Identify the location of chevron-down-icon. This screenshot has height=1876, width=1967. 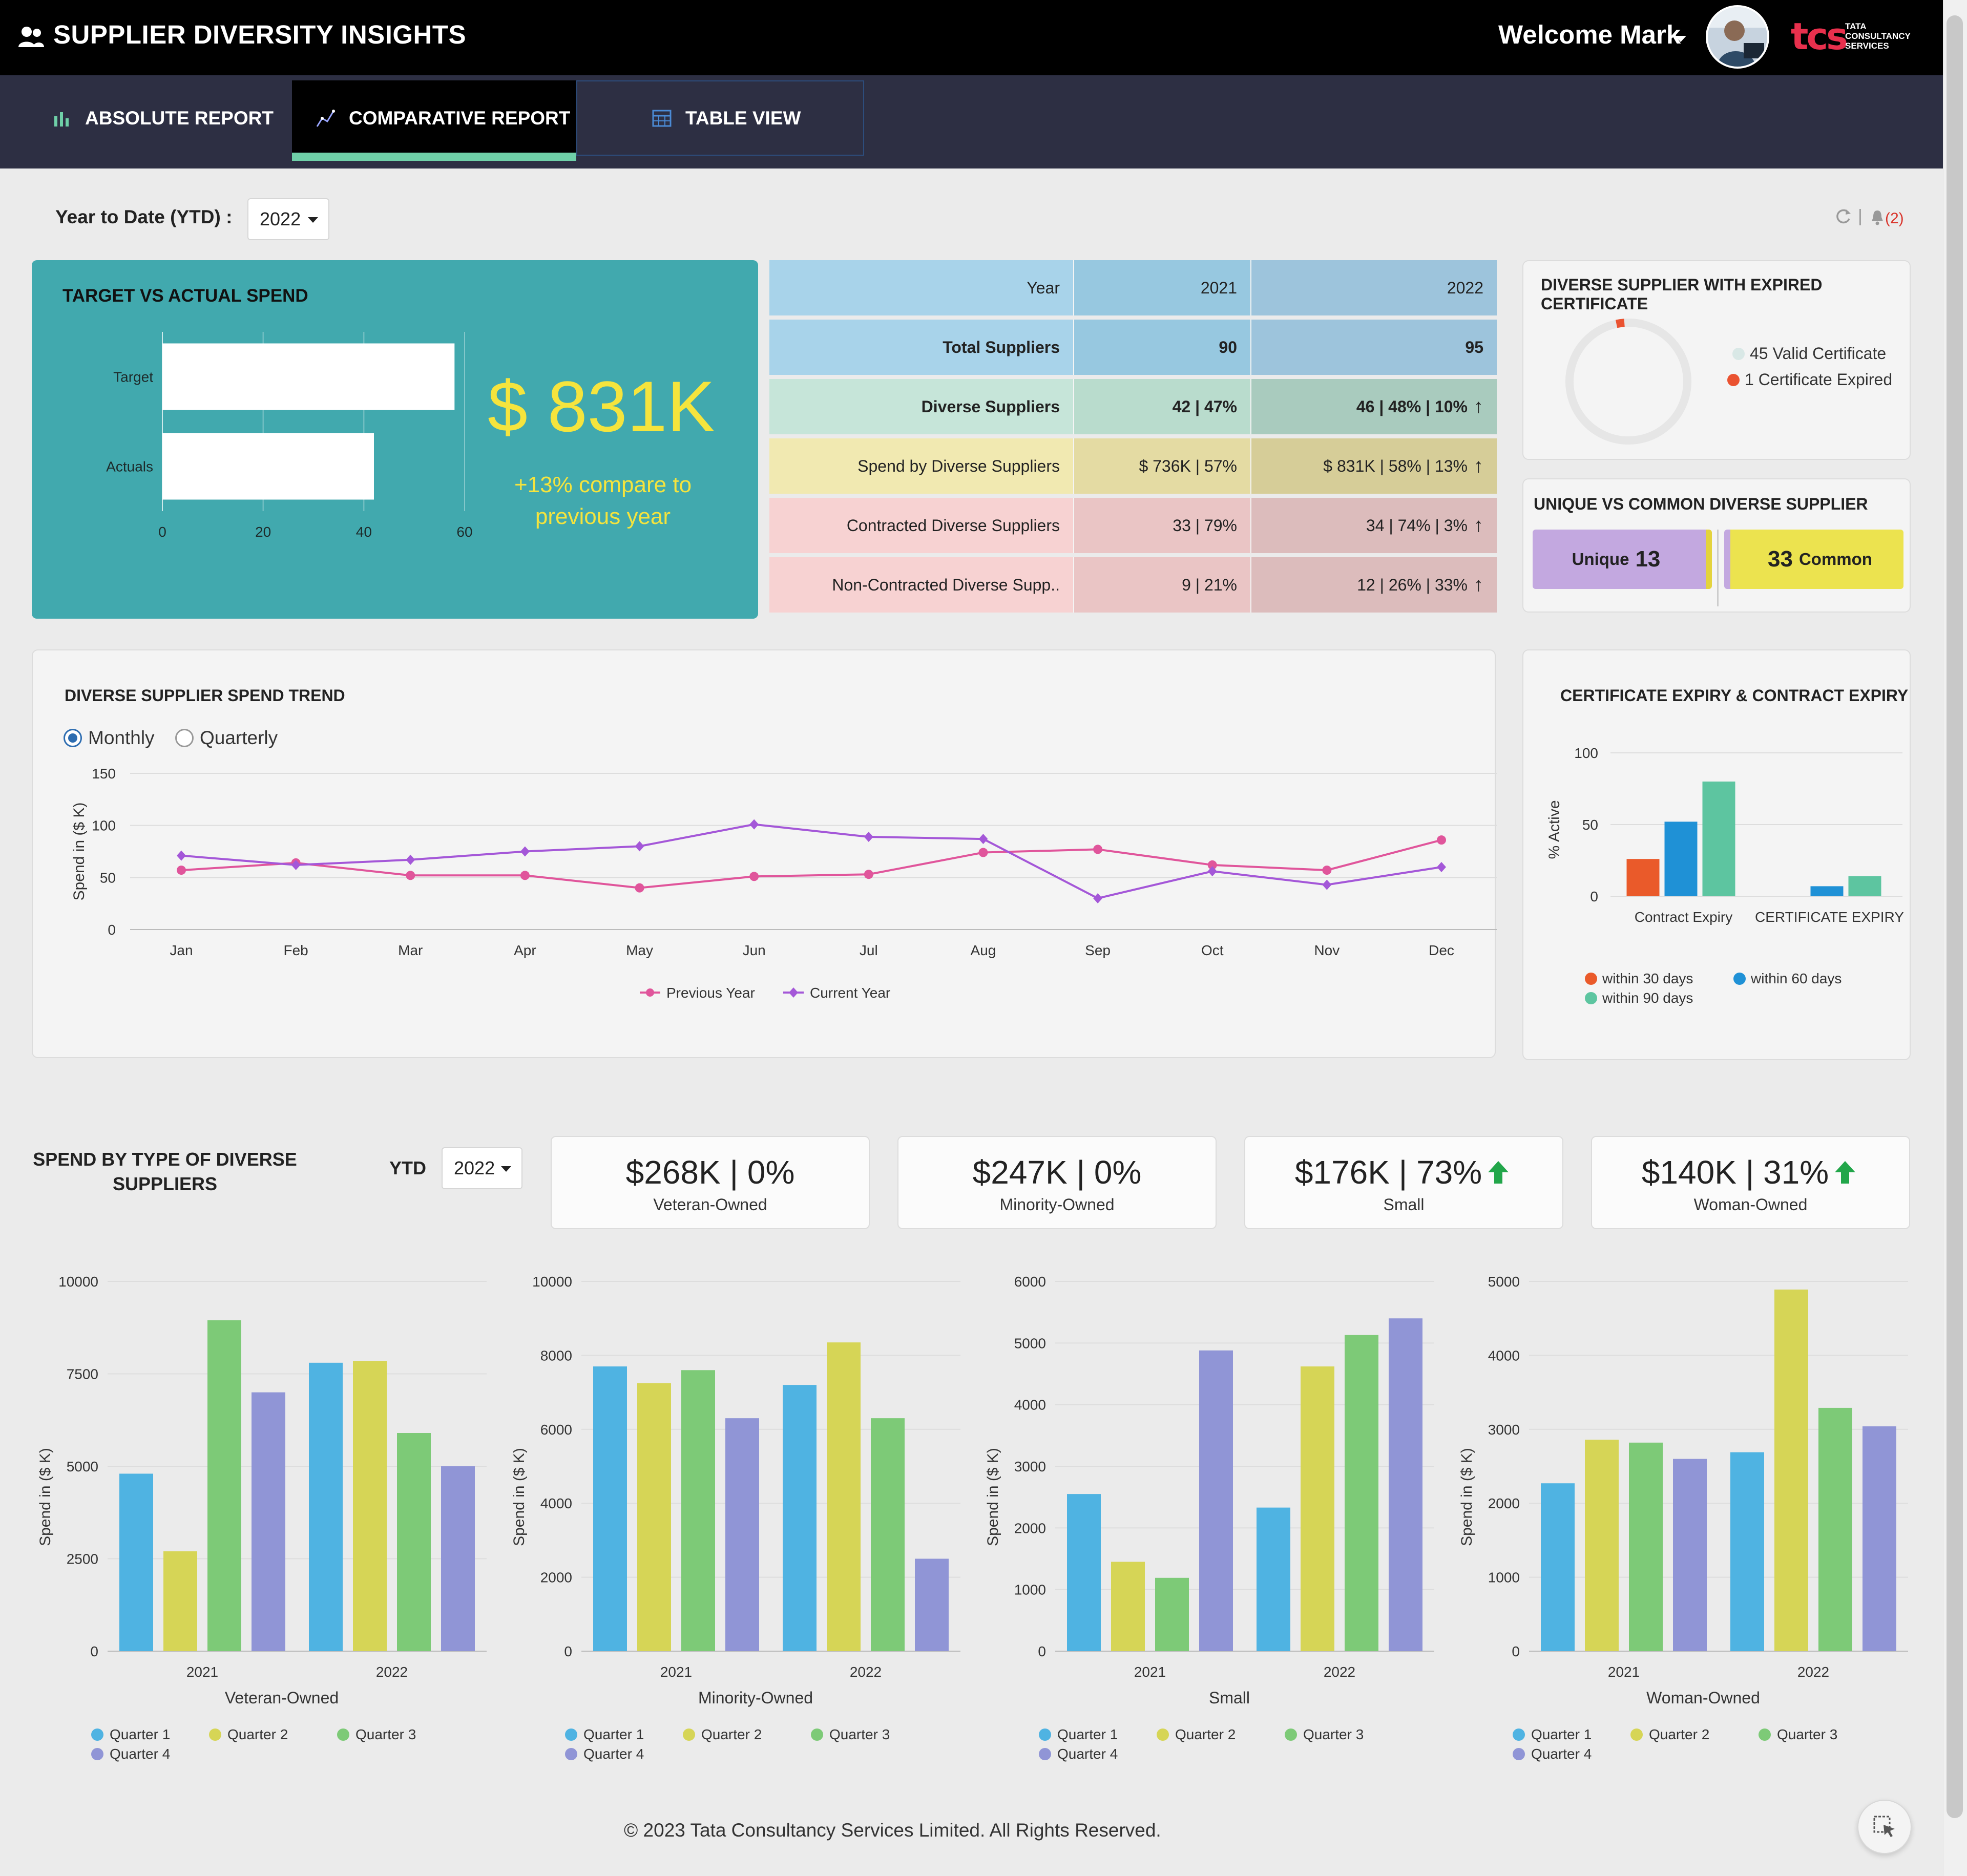
(1680, 39).